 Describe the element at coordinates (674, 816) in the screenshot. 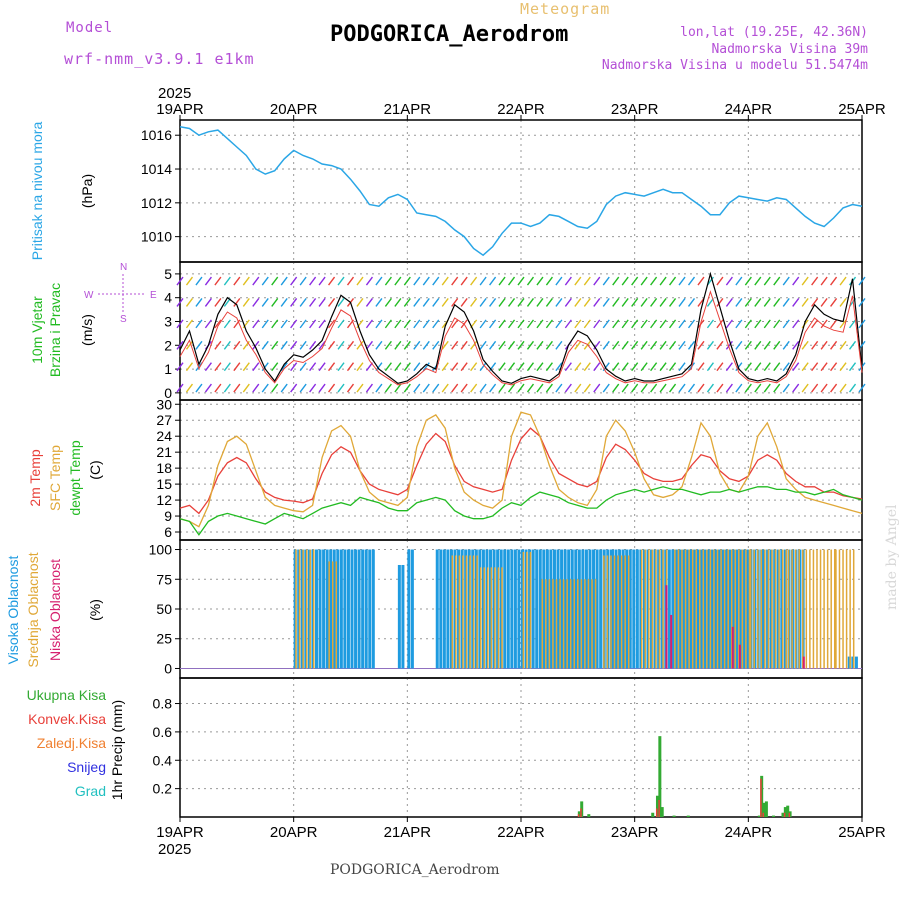

I see `total-precip-bar` at that location.